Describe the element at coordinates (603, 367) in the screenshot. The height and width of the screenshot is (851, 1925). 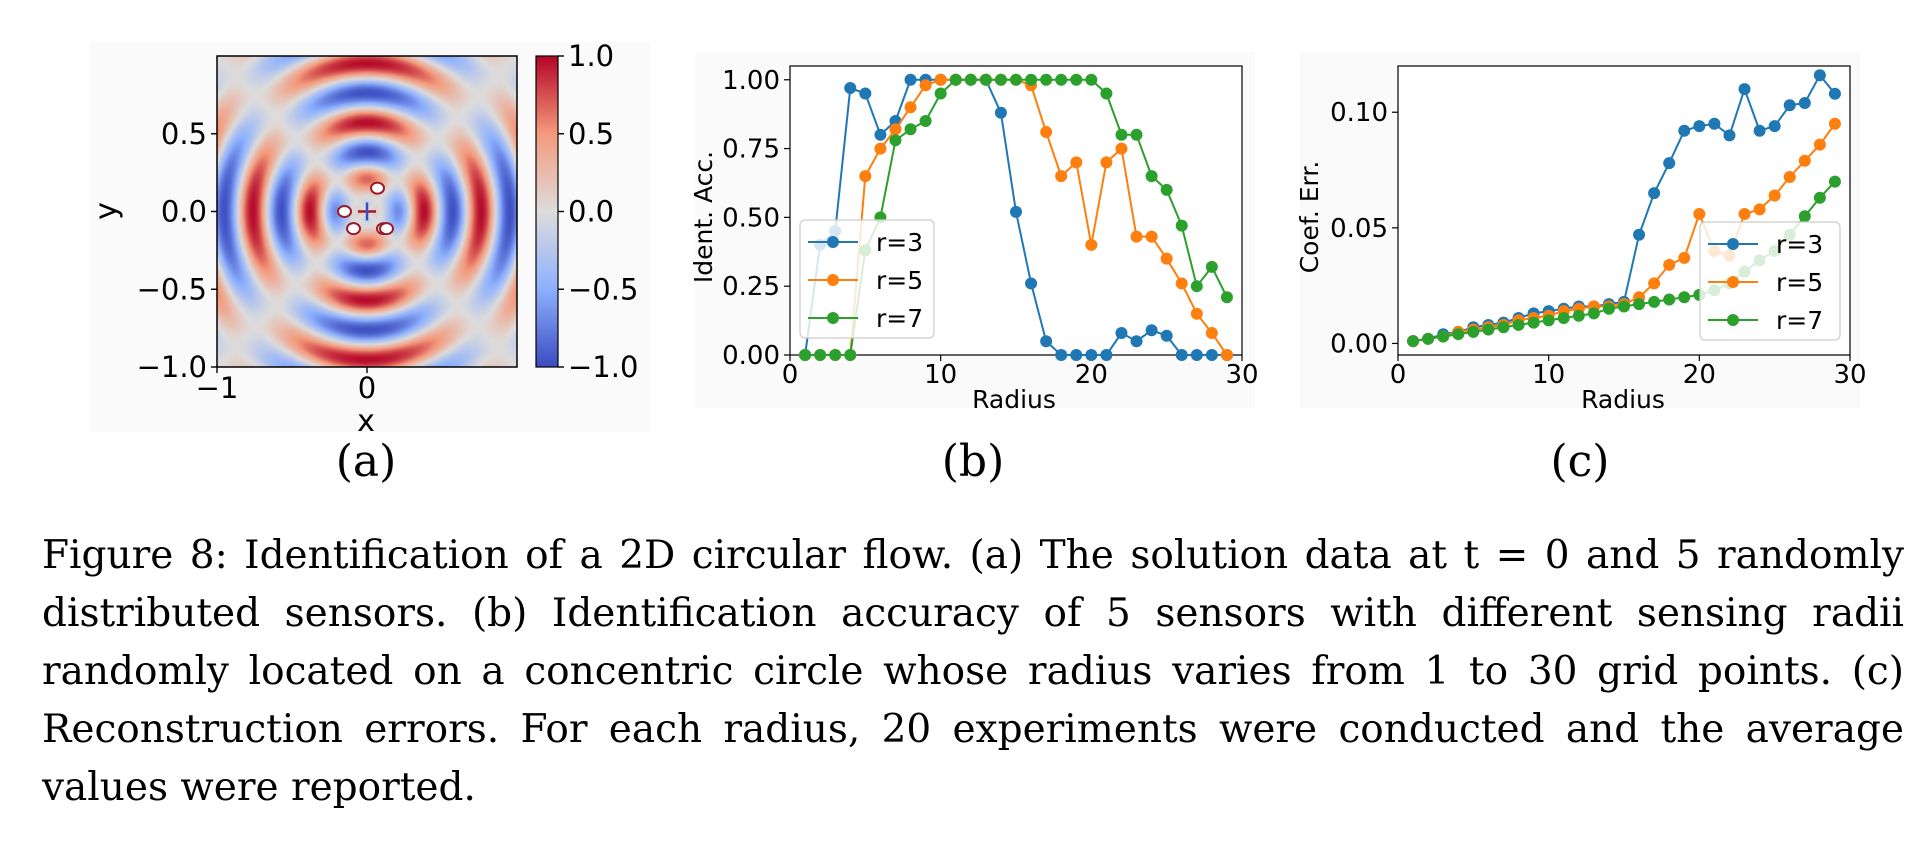
I see `colorbar-tick-label: −1.0` at that location.